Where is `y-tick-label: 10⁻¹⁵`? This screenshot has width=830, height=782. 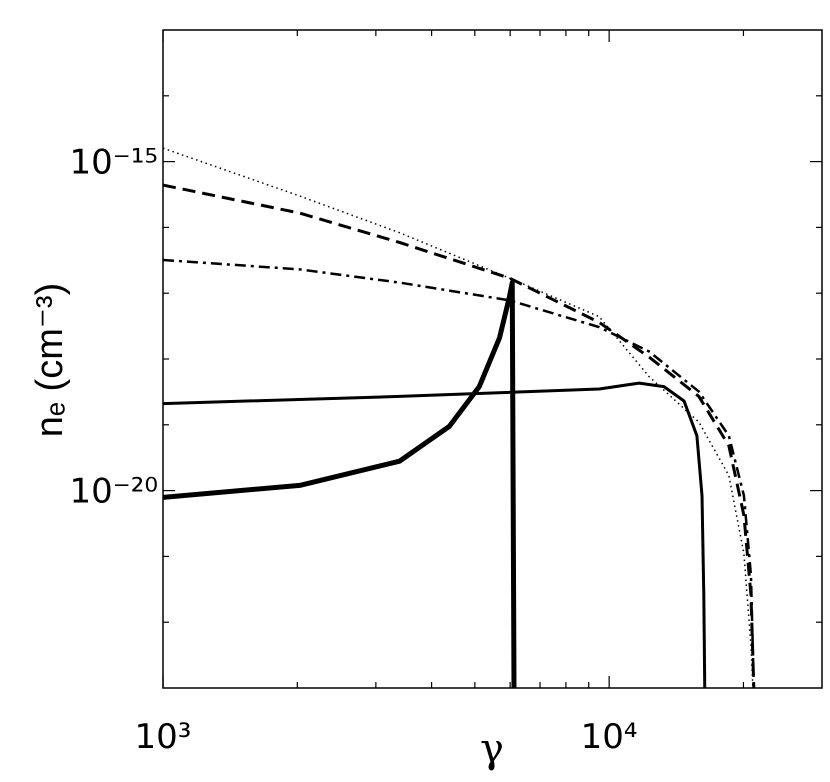 y-tick-label: 10⁻¹⁵ is located at coordinates (114, 163).